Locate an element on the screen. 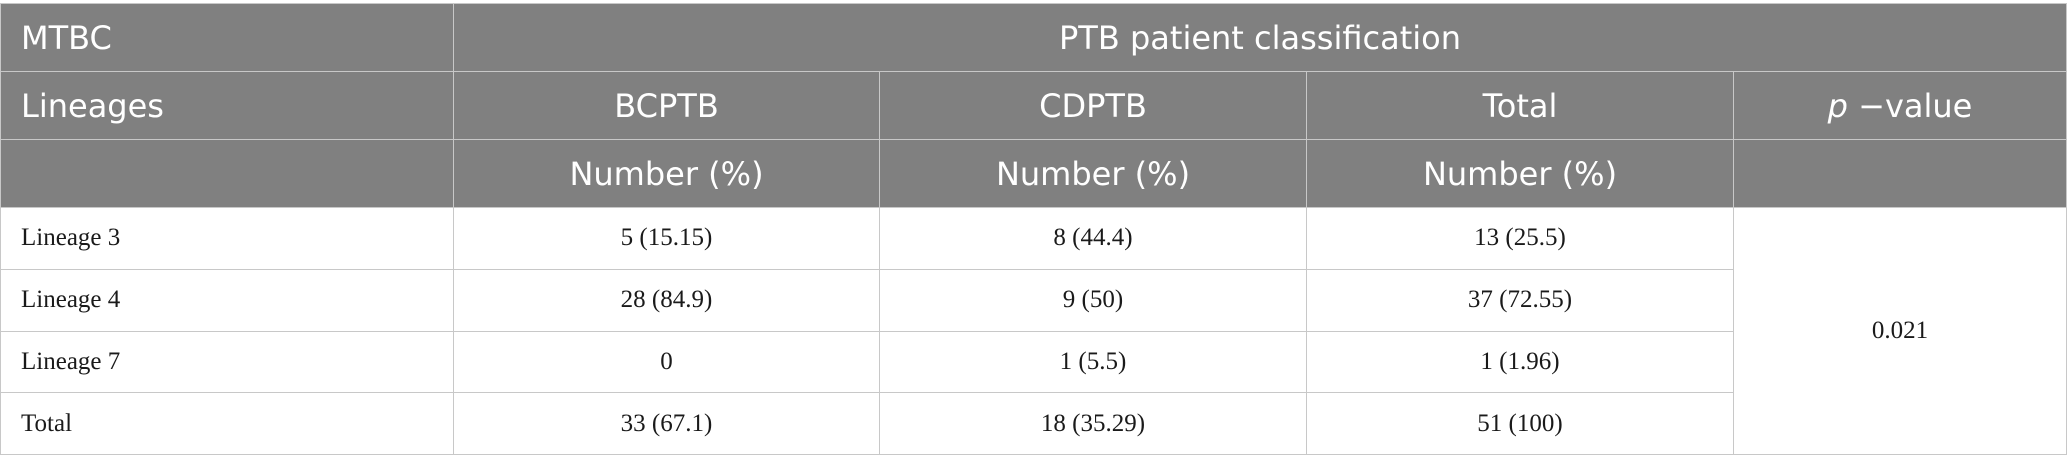 This screenshot has height=473, width=2067. lineage-cell: Total is located at coordinates (227, 423).